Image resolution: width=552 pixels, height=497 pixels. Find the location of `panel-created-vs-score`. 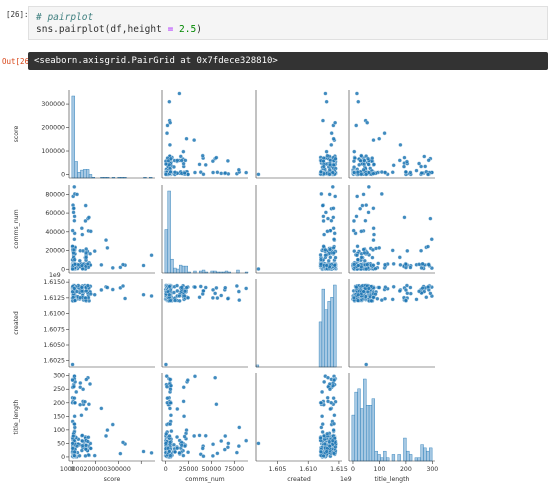

panel-created-vs-score is located at coordinates (111, 323).